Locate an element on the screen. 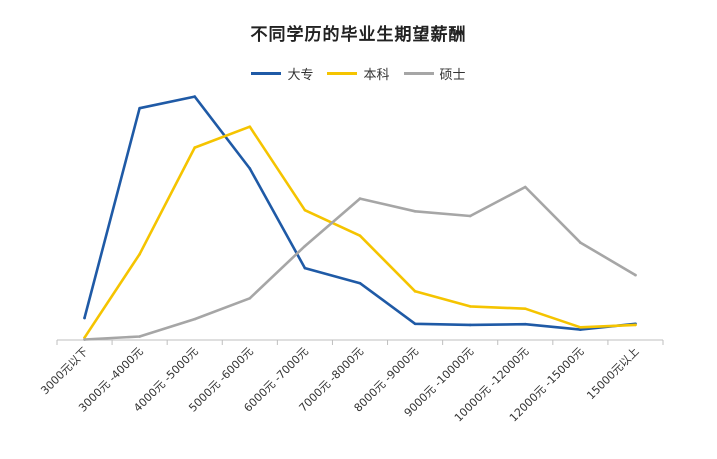  legend-label-benke: 本科 is located at coordinates (376, 75).